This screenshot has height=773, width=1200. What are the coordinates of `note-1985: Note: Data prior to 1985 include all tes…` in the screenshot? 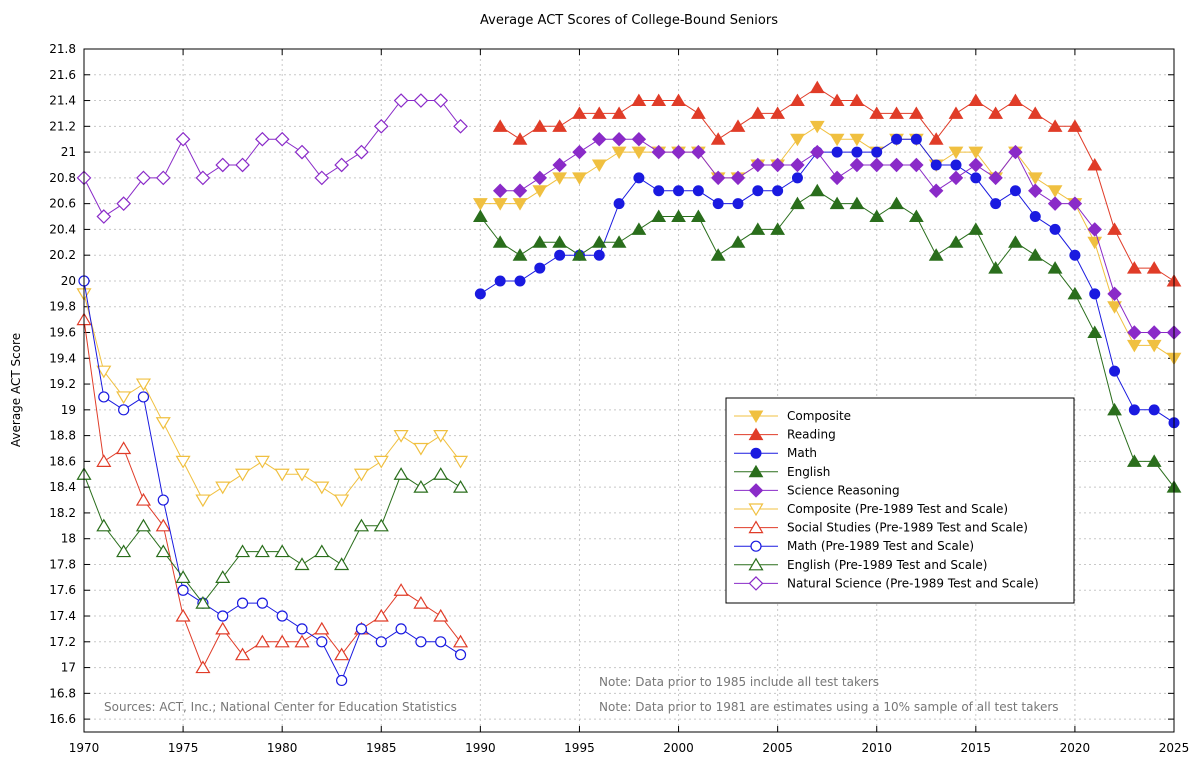 It's located at (739, 682).